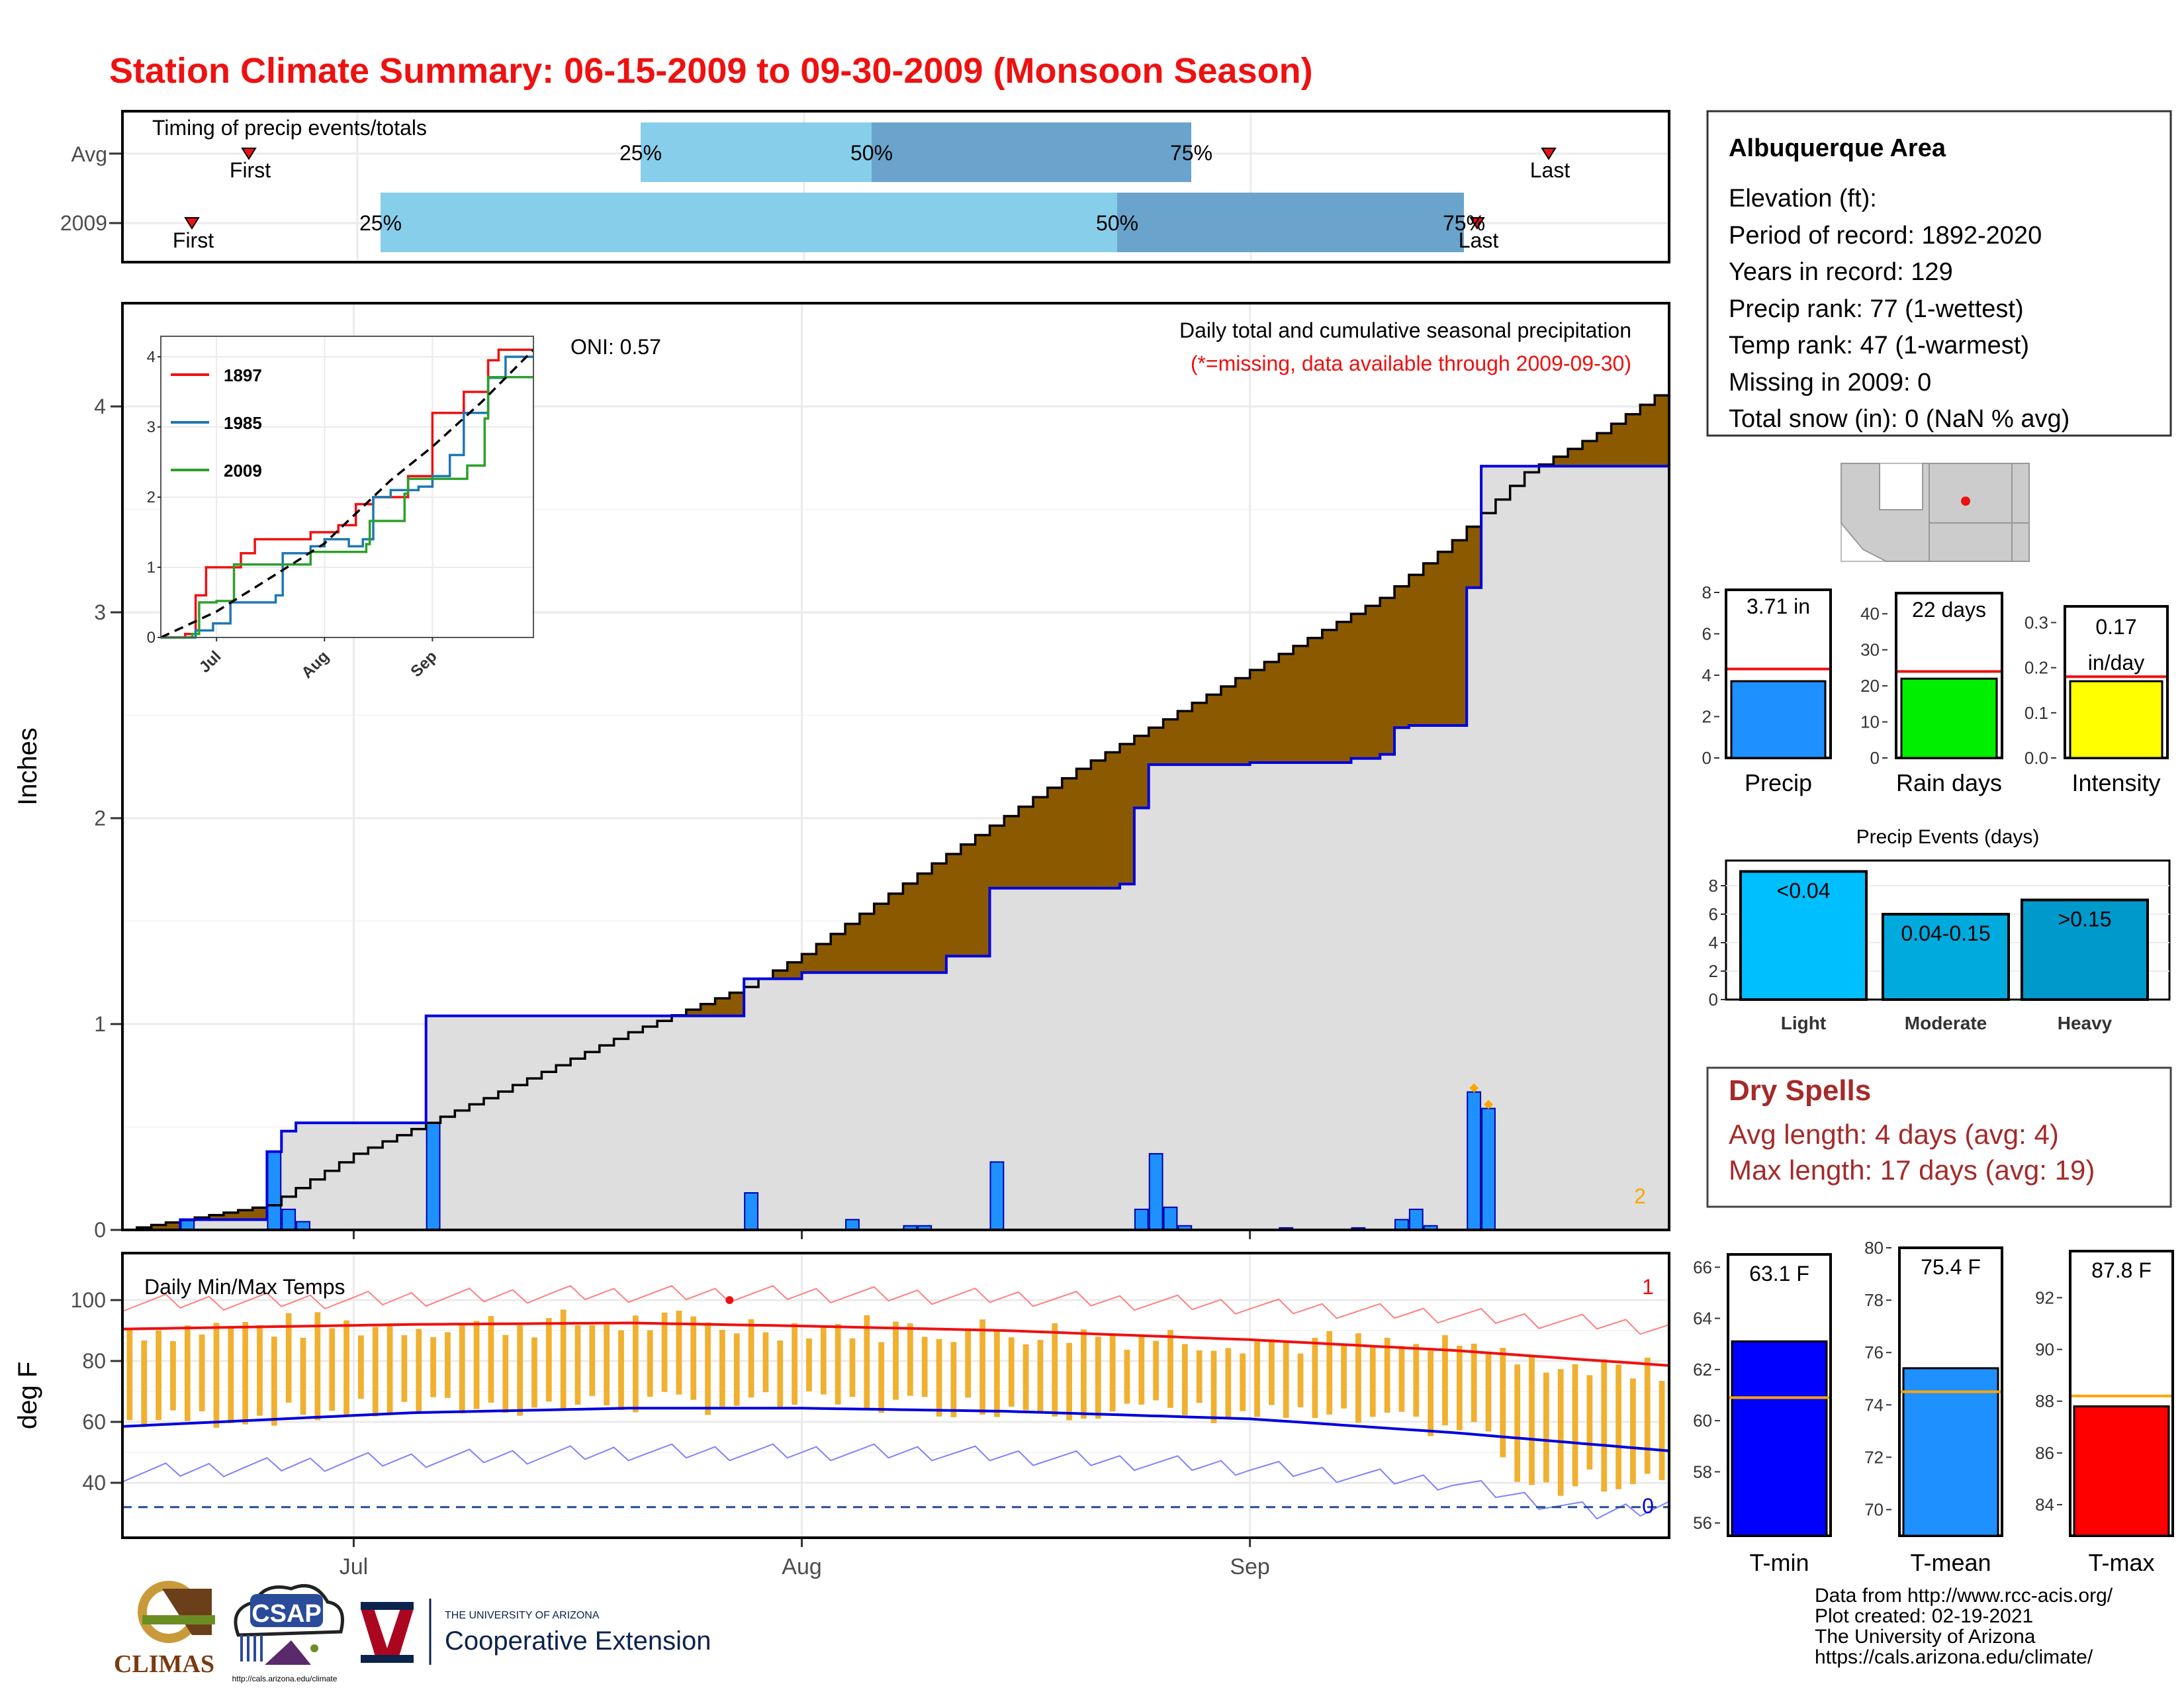  Describe the element at coordinates (164, 1664) in the screenshot. I see `climas-text: CLIMAS` at that location.